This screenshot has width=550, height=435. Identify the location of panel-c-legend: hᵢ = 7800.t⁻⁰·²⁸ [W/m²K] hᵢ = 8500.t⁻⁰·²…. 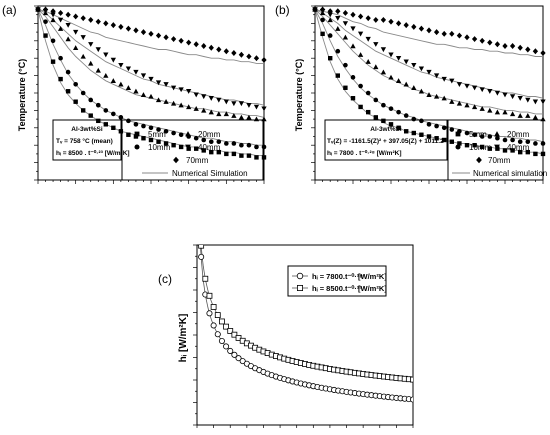
(337, 281).